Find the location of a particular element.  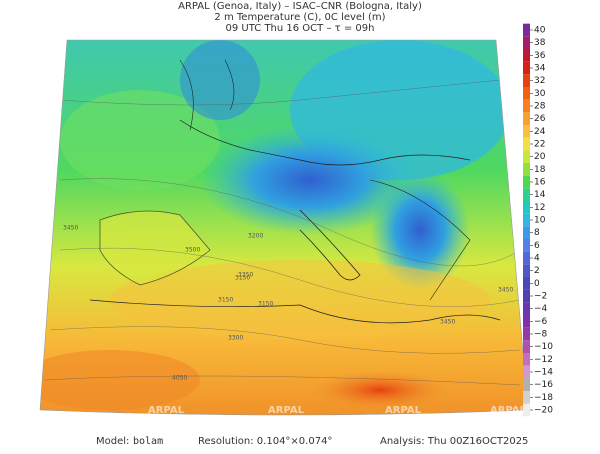

contour-label: 3350 is located at coordinates (245, 275).